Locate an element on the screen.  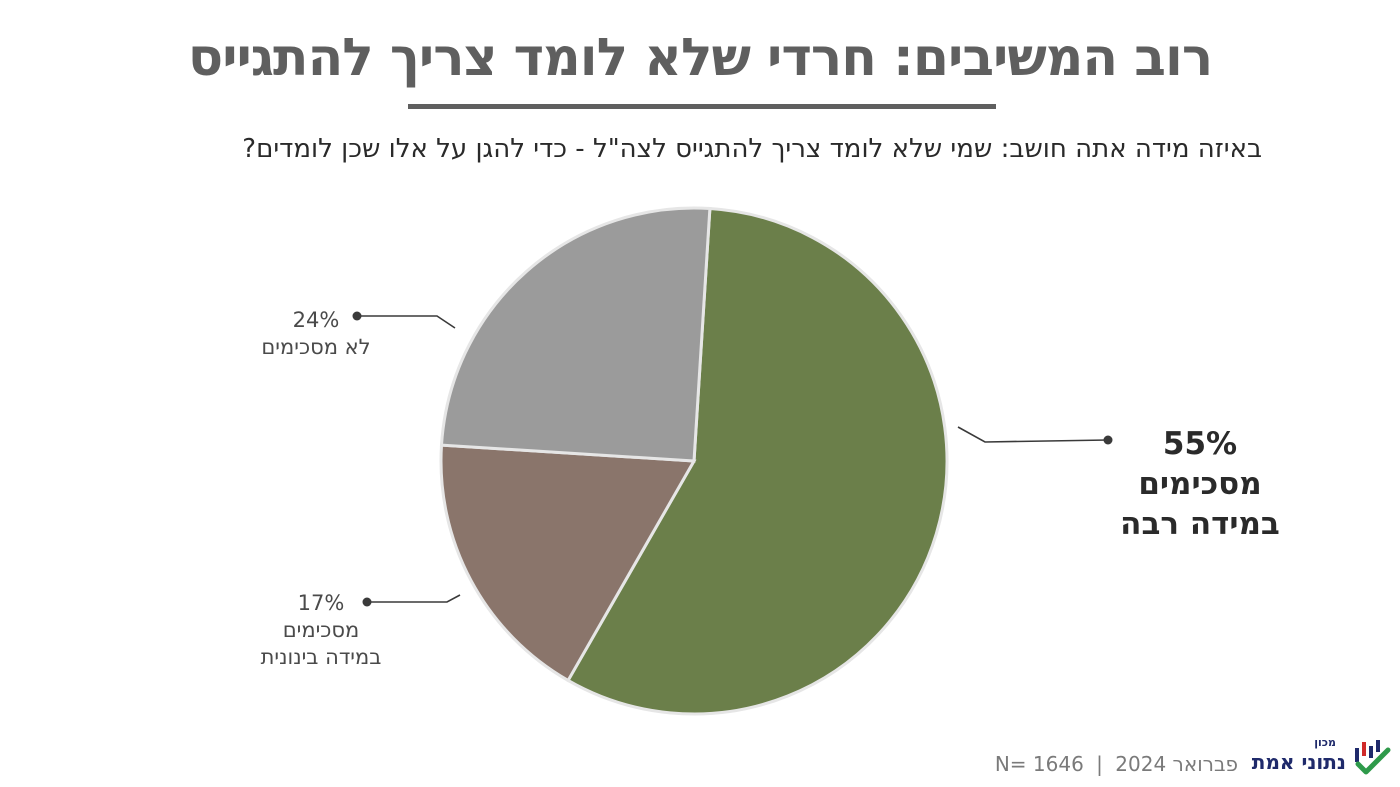
sample-size: N= 1646 is located at coordinates (1039, 764).